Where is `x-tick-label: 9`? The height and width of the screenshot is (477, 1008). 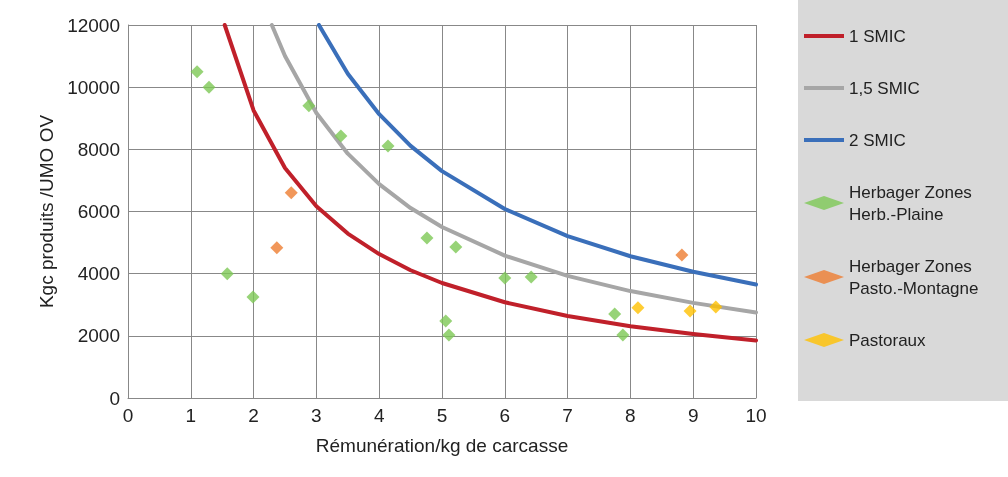
x-tick-label: 9 is located at coordinates (693, 415).